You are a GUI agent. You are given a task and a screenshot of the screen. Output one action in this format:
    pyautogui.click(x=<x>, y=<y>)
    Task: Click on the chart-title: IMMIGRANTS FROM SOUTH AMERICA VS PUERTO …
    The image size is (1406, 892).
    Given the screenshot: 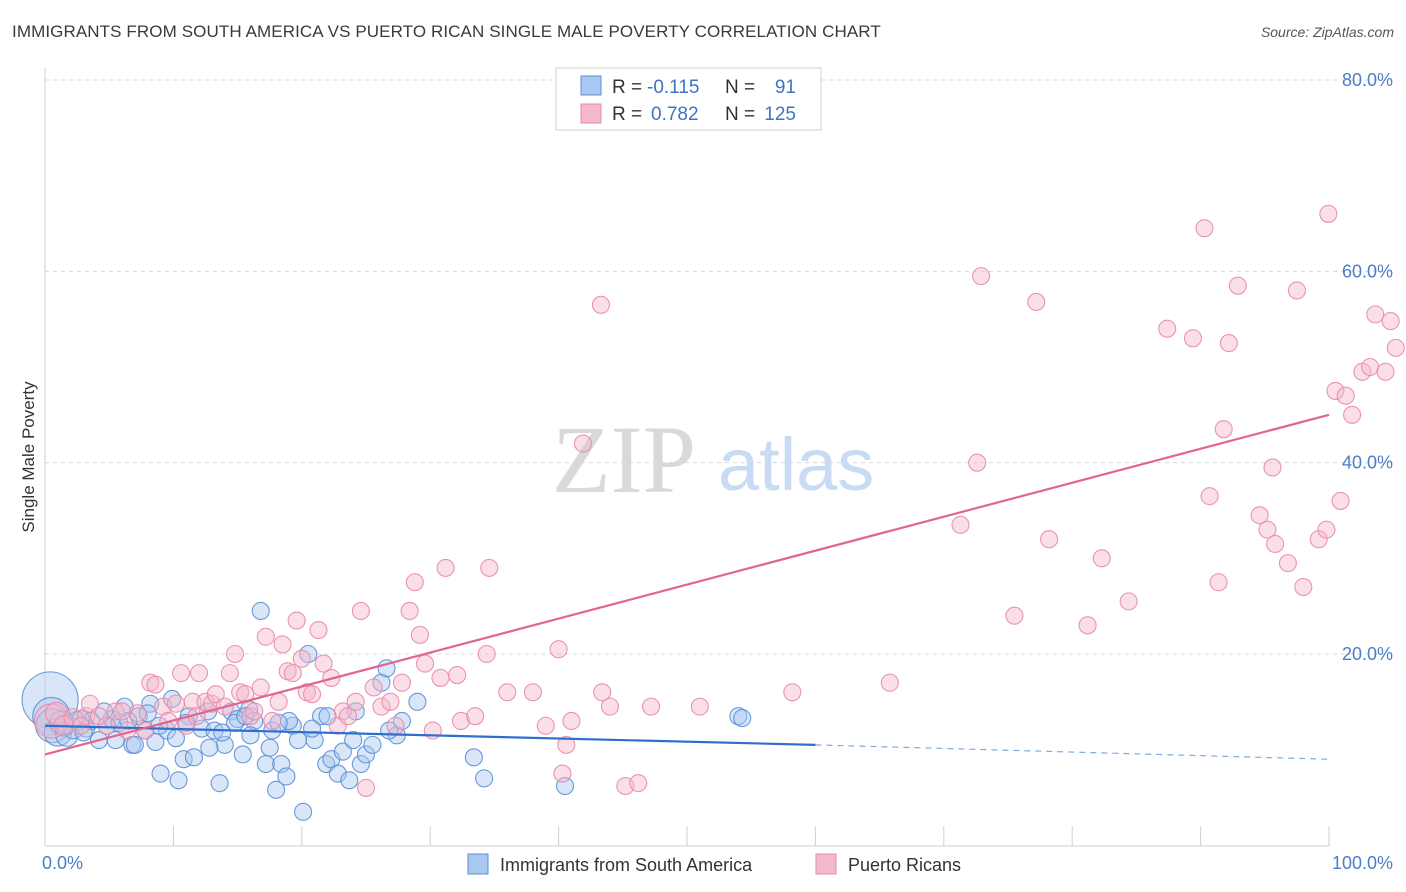 What is the action you would take?
    pyautogui.click(x=446, y=31)
    